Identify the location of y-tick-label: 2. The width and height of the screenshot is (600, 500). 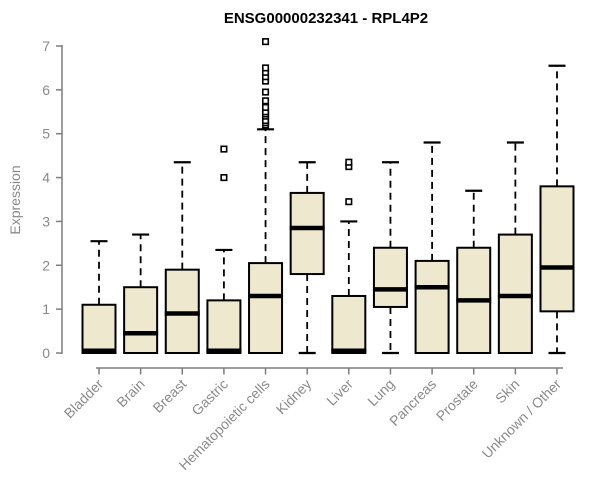
(46, 265).